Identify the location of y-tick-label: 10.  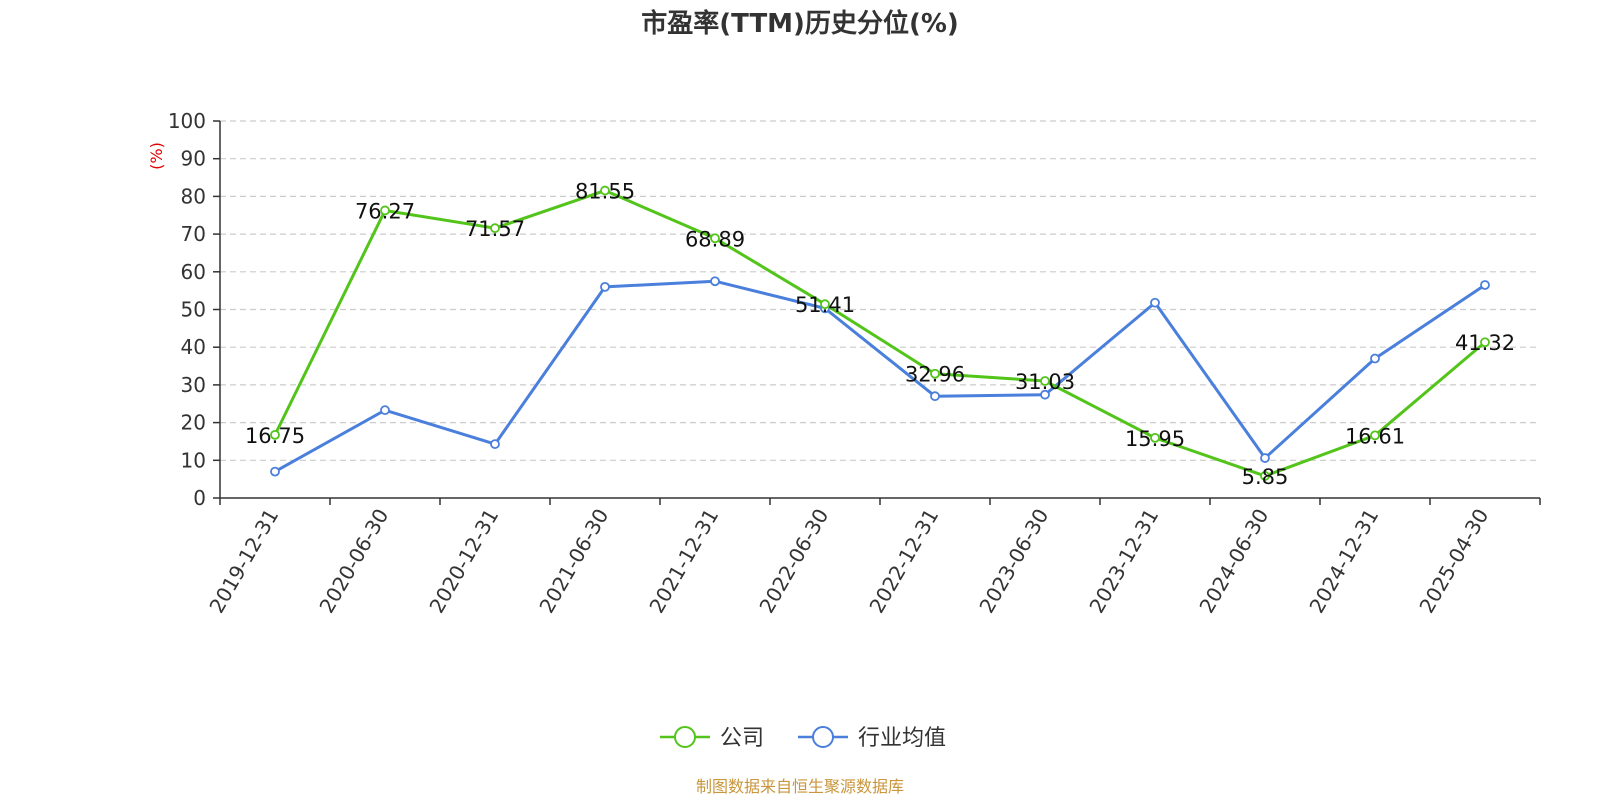
(193, 460).